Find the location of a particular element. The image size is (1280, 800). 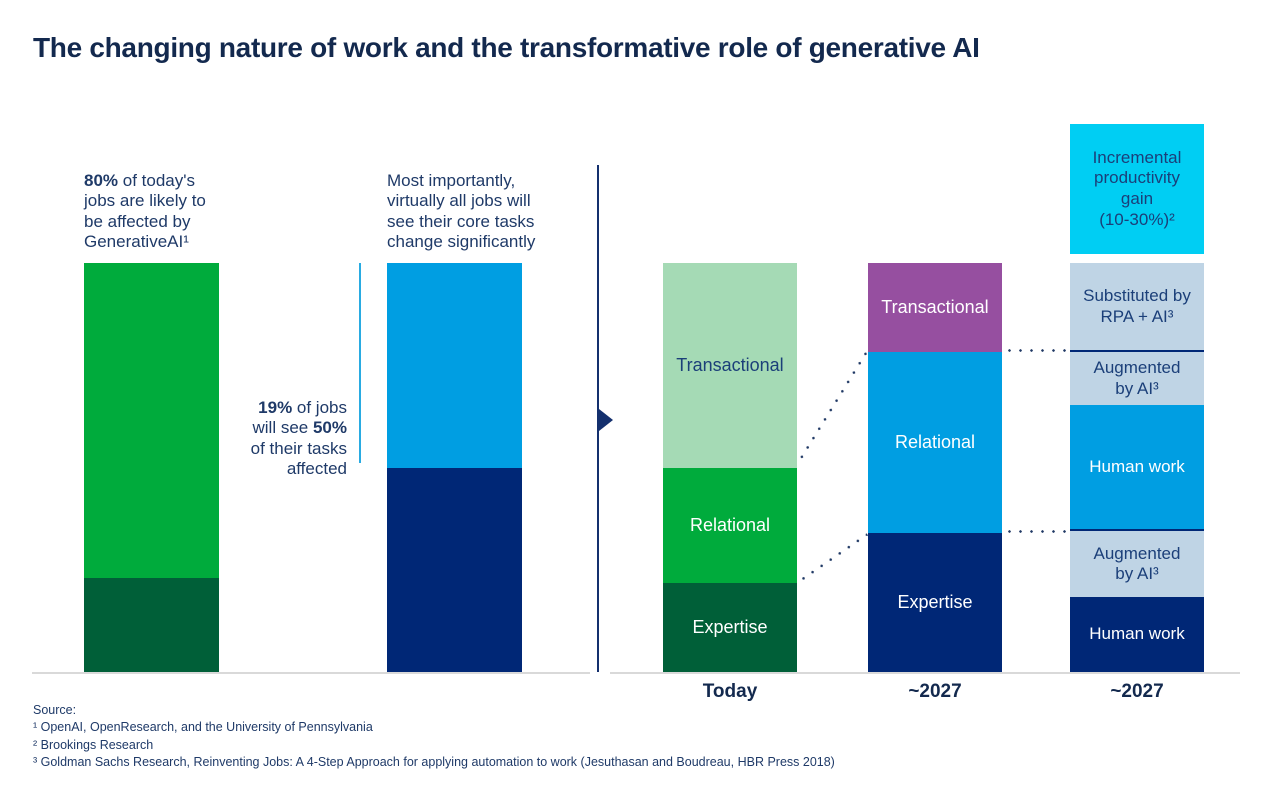

bar-jobs-affected is located at coordinates (151, 467).